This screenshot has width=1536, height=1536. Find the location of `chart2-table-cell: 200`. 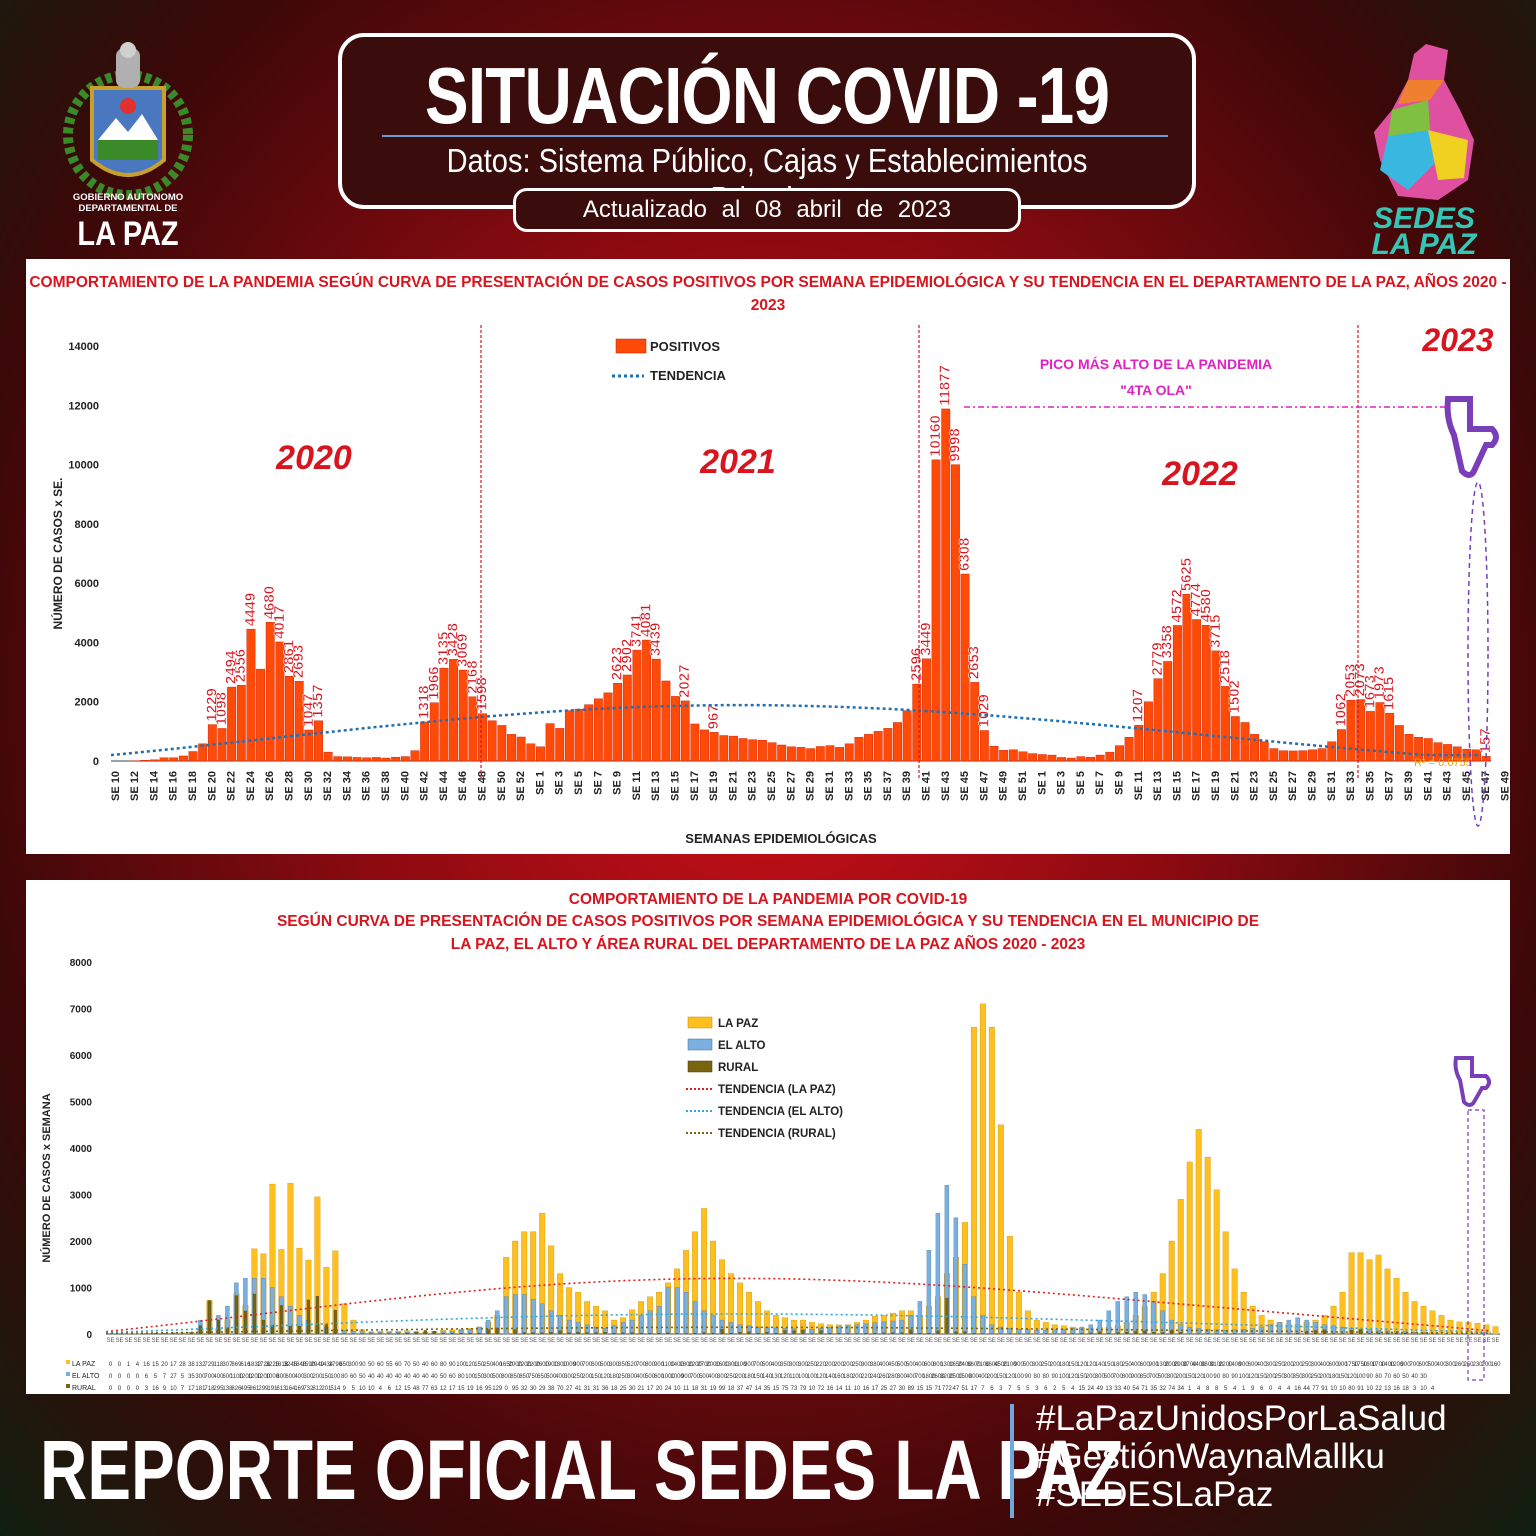

chart2-table-cell: 200 is located at coordinates (317, 1377).